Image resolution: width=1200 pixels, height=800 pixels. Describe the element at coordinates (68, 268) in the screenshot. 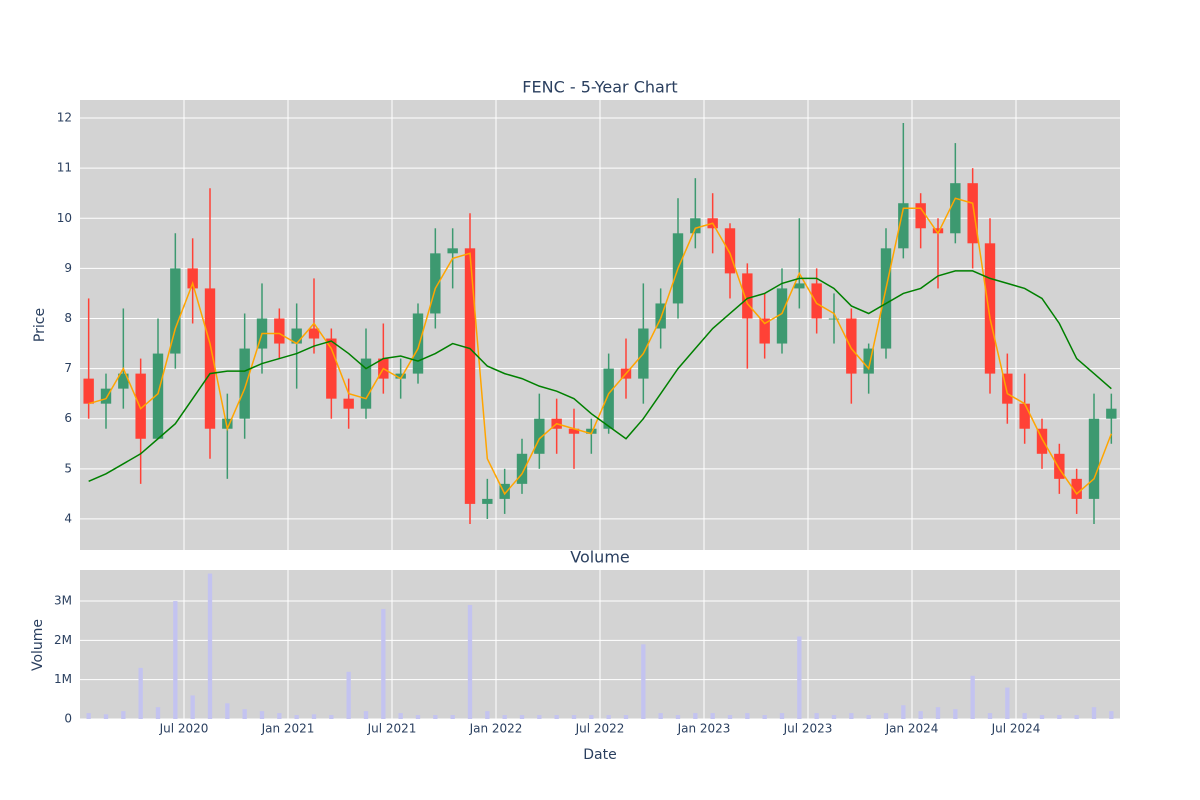

I see `y-tick-label: 9` at that location.